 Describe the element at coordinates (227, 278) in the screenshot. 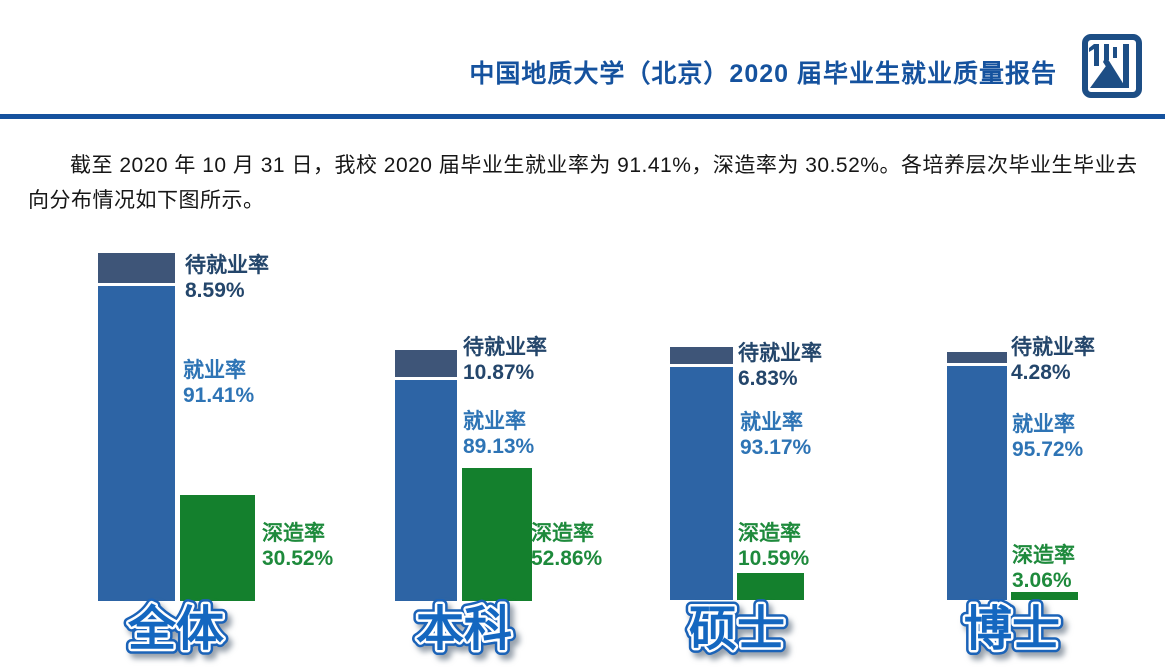

I see `pending-rate-label: 待就业率 8.59%` at that location.